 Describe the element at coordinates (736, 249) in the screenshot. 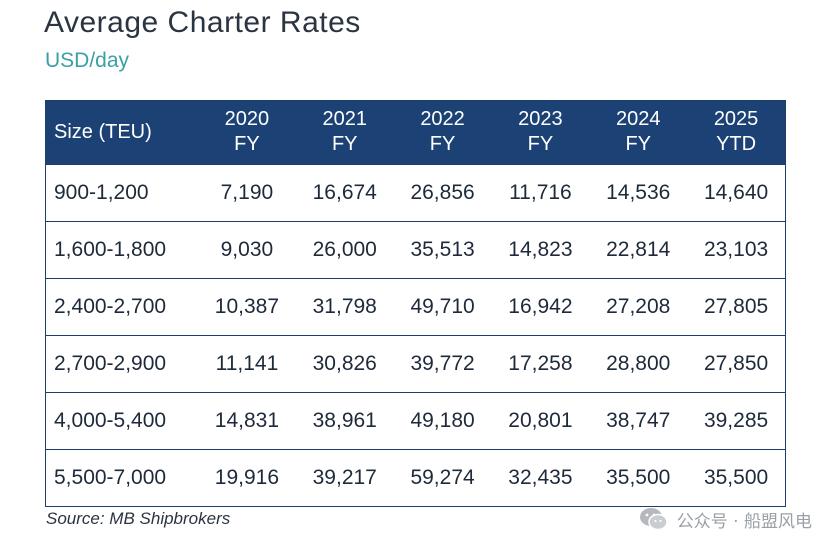

I see `rate-cell: 23,103` at that location.